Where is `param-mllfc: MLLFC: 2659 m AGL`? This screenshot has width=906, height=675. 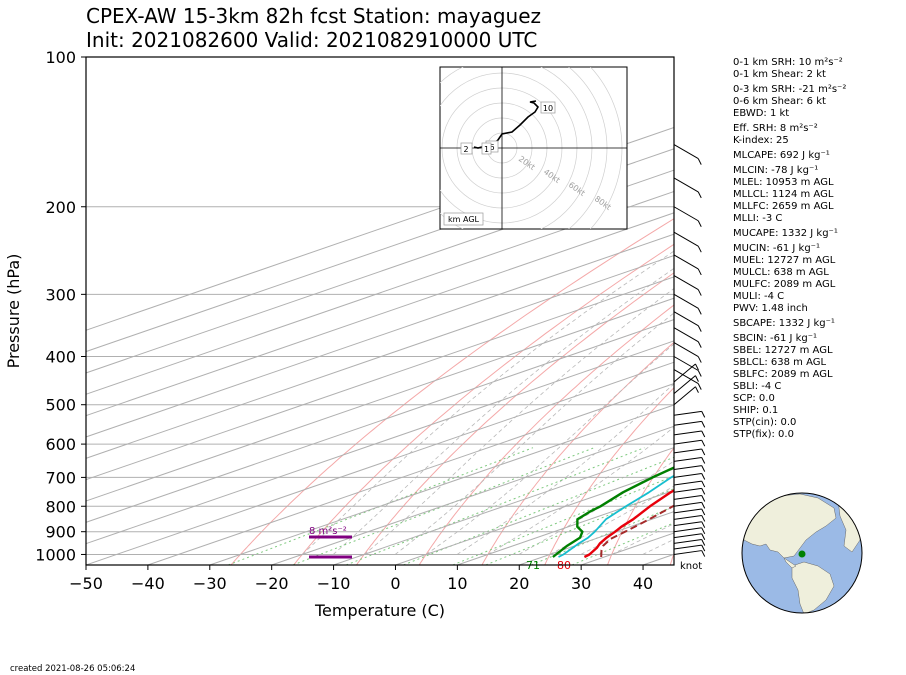
param-mllfc: MLLFC: 2659 m AGL is located at coordinates (783, 206).